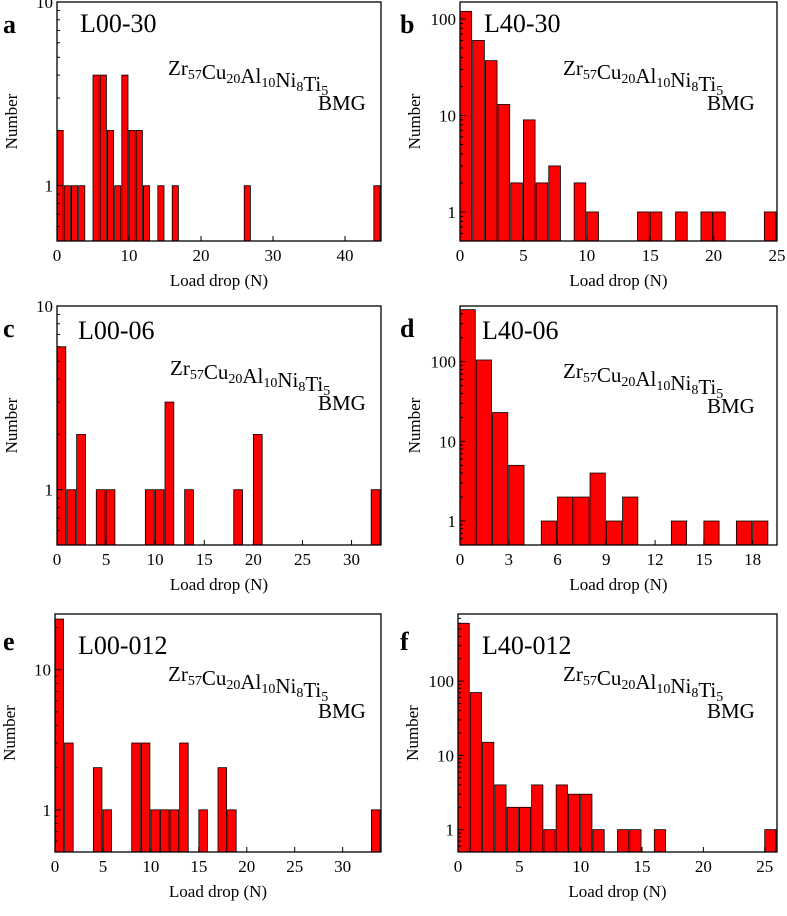 The height and width of the screenshot is (916, 787). What do you see at coordinates (407, 328) in the screenshot?
I see `panel-letter: d` at bounding box center [407, 328].